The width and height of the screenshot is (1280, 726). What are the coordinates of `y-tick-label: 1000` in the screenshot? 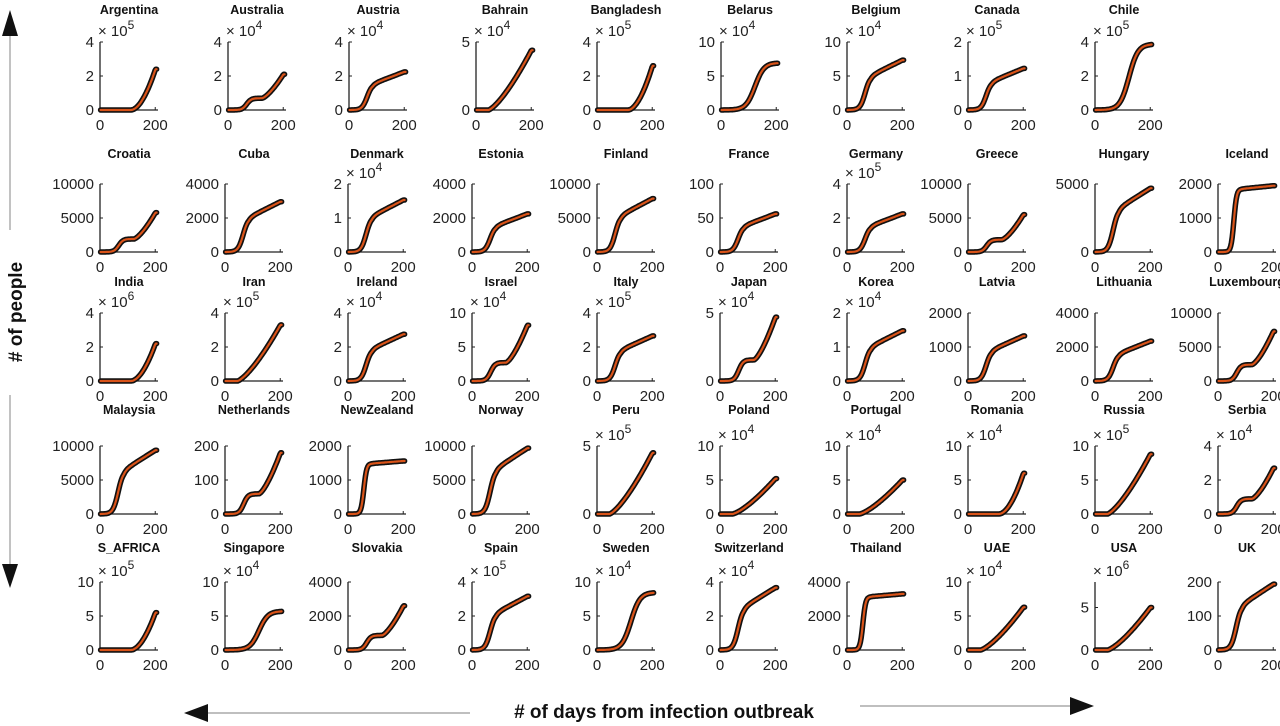 It's located at (945, 347).